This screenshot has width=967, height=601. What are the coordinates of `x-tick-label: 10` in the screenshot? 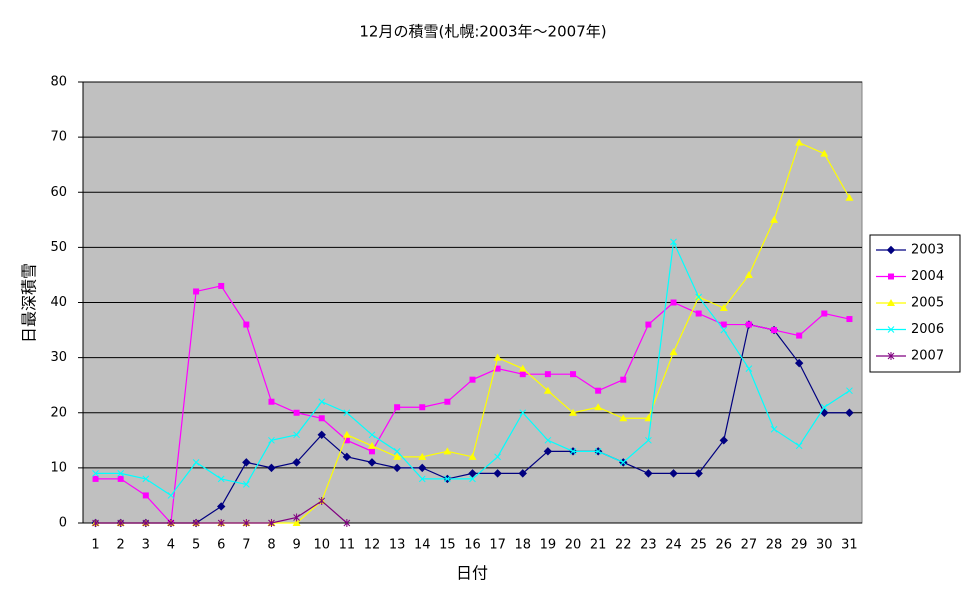 It's located at (321, 545).